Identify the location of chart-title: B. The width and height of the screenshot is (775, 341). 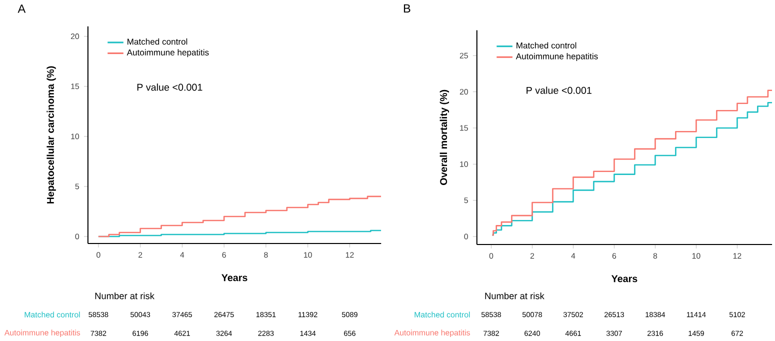
(407, 8).